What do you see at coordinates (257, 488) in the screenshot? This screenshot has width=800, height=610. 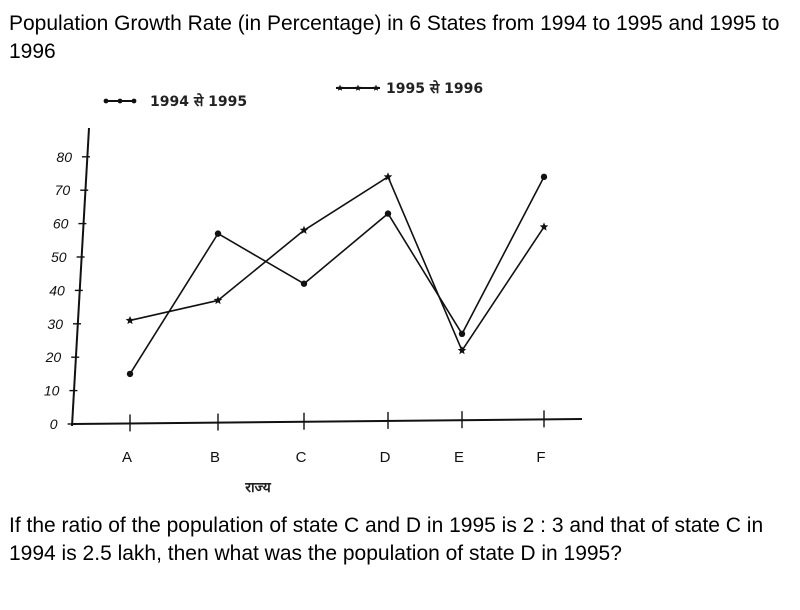 I see `x-axis-title: राज्य` at bounding box center [257, 488].